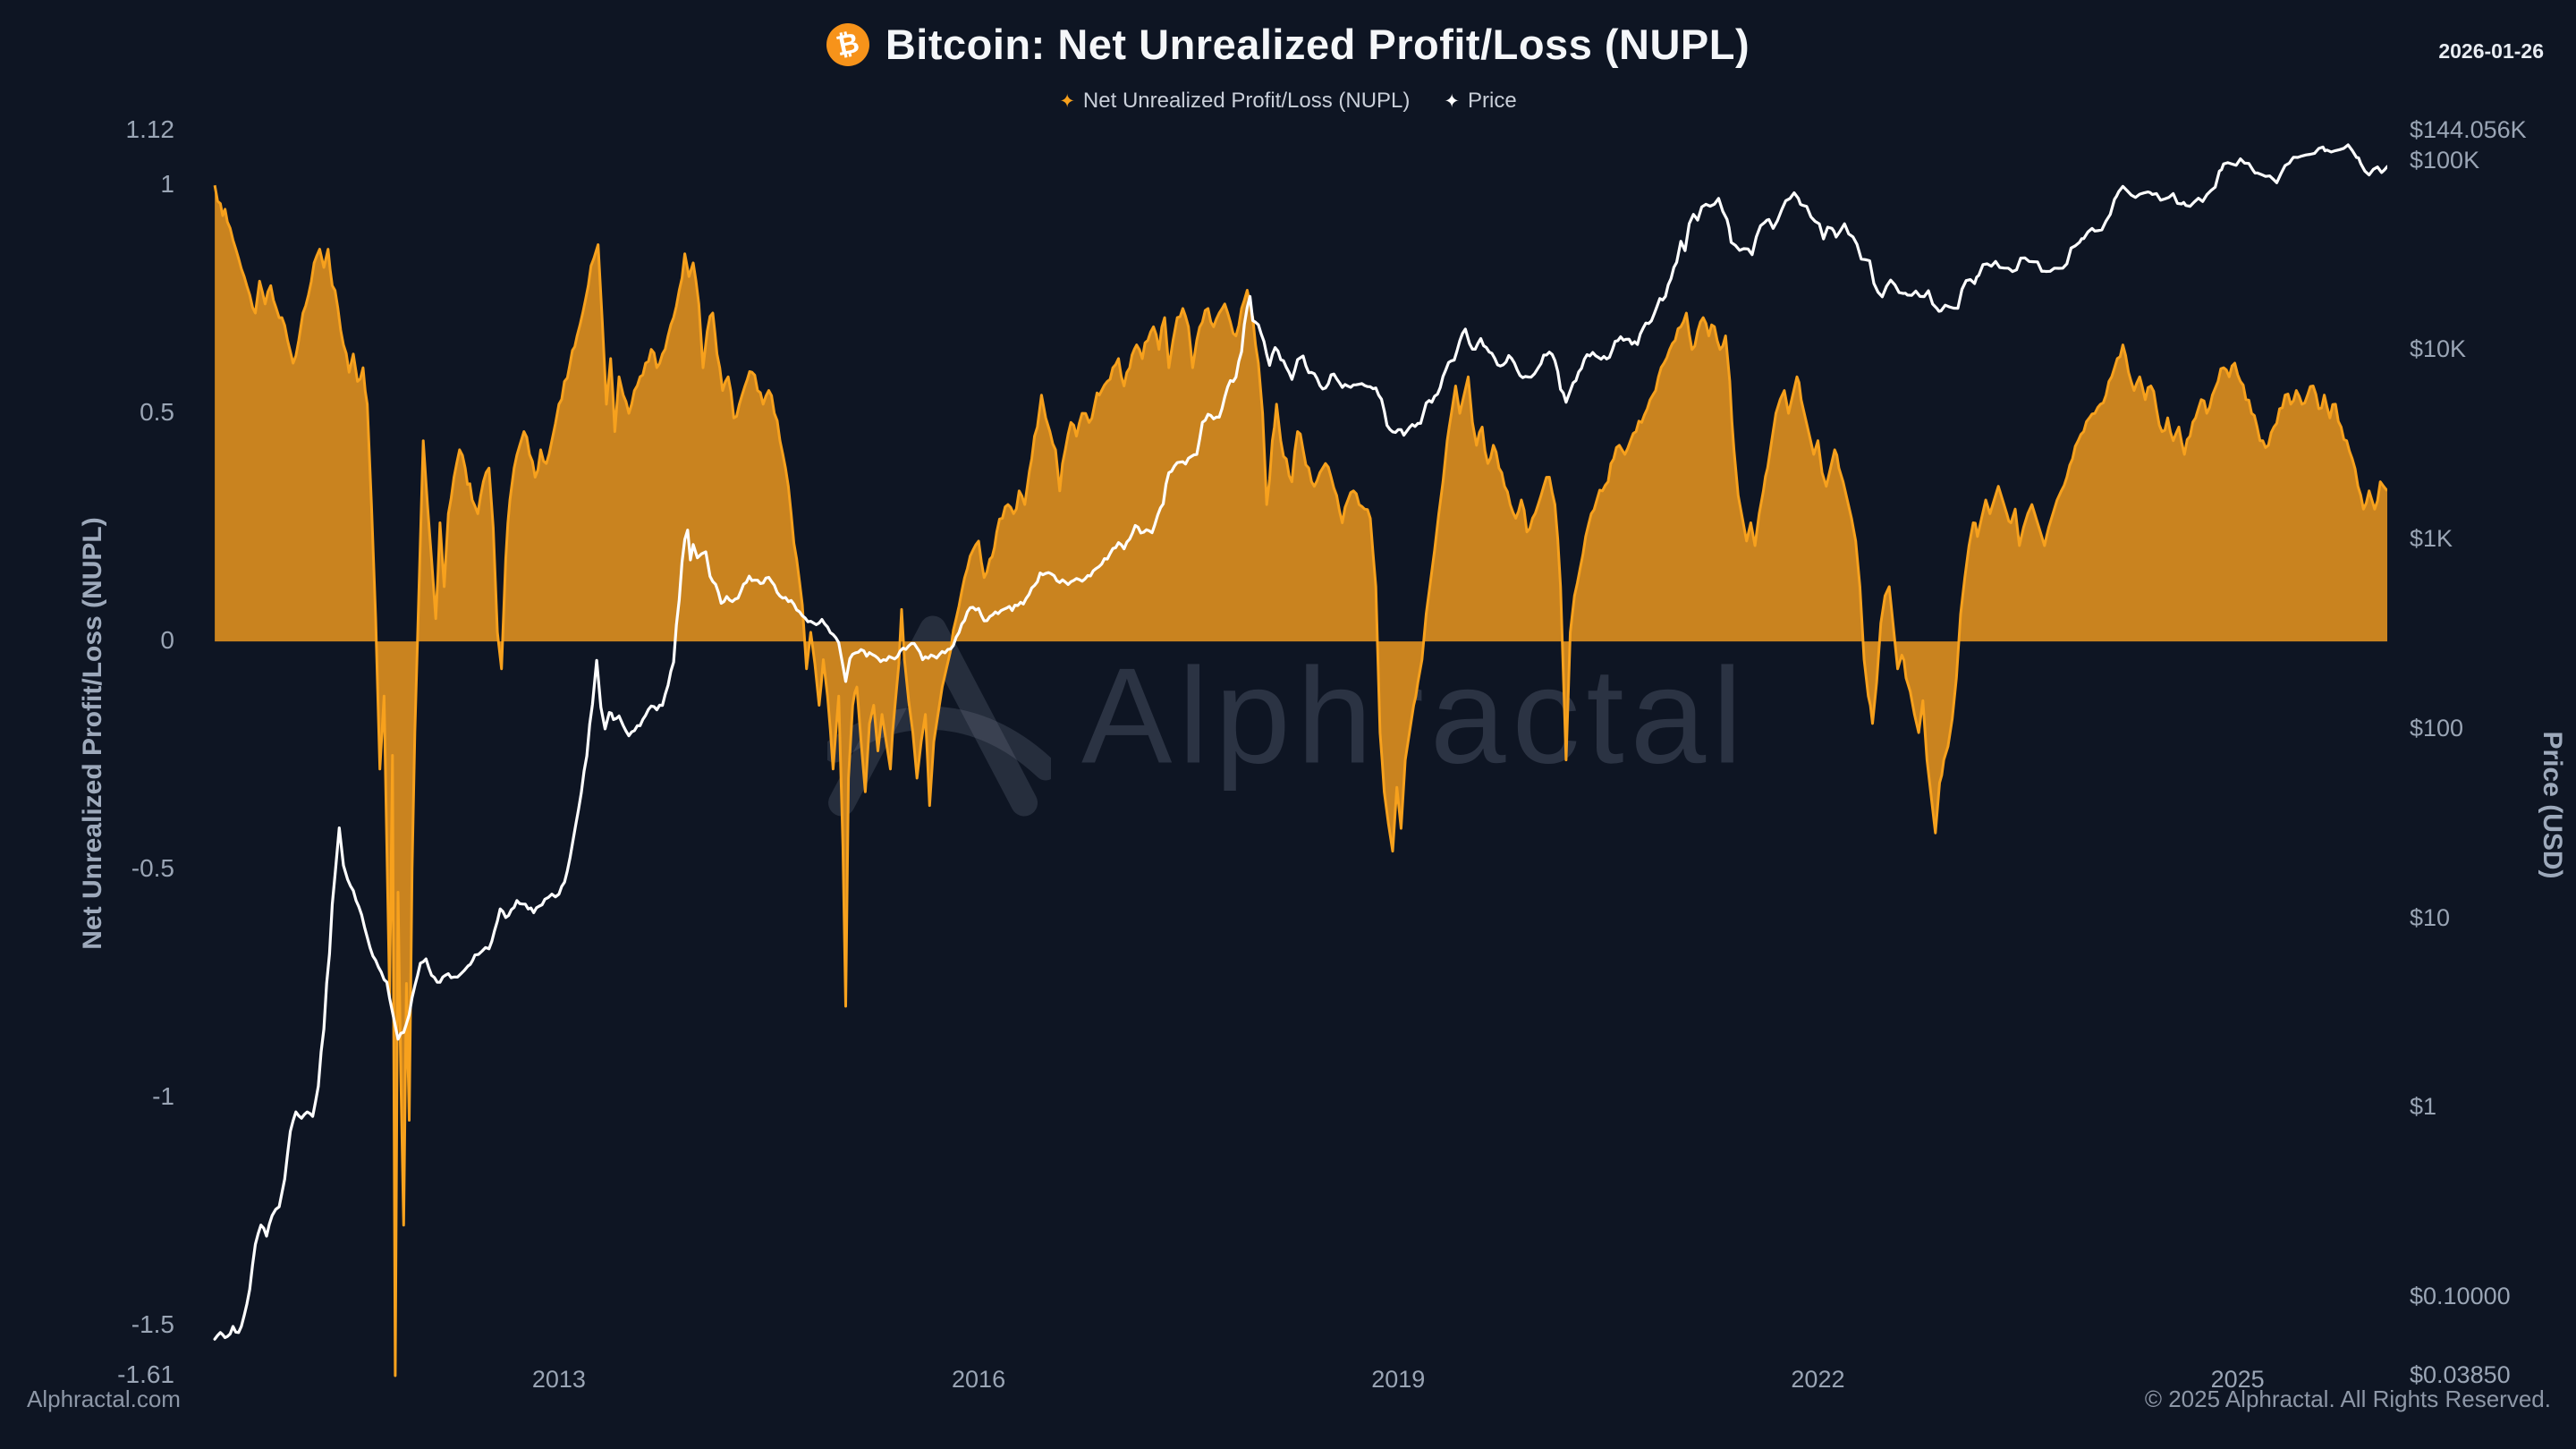 This screenshot has height=1449, width=2576. What do you see at coordinates (152, 868) in the screenshot?
I see `left-tick--0.5: -0.5` at bounding box center [152, 868].